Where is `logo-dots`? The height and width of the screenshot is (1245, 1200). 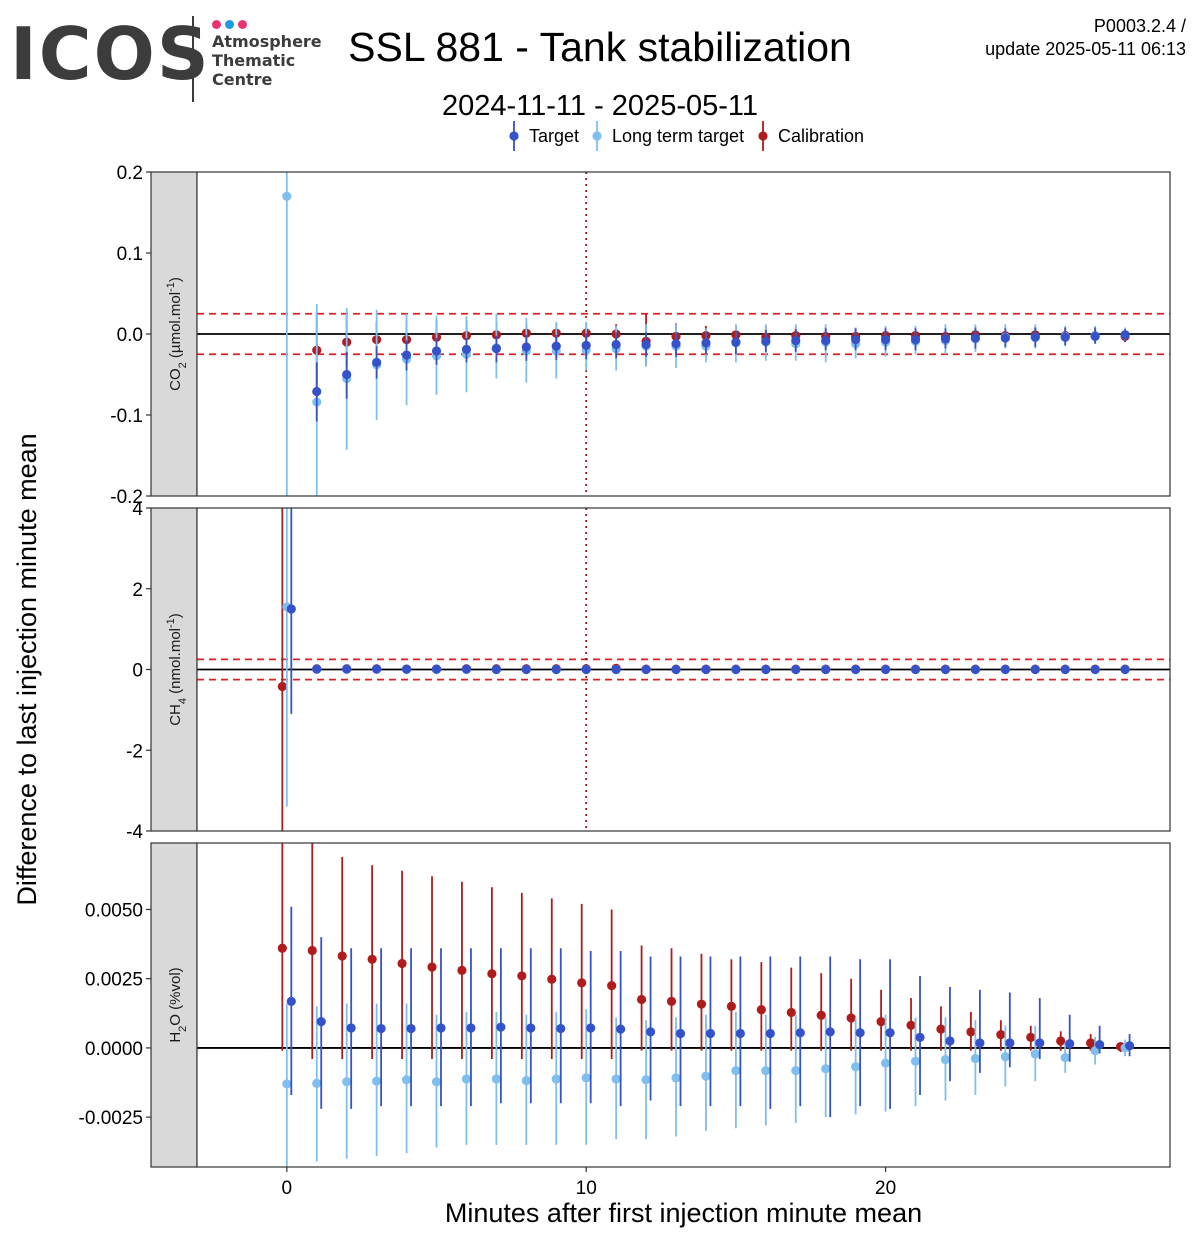 logo-dots is located at coordinates (231, 25).